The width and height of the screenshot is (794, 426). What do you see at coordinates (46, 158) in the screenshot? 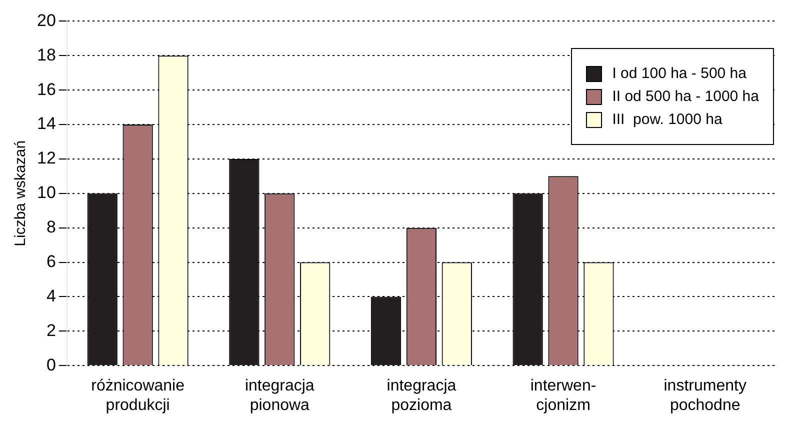
I see `y-tick-label: 12` at bounding box center [46, 158].